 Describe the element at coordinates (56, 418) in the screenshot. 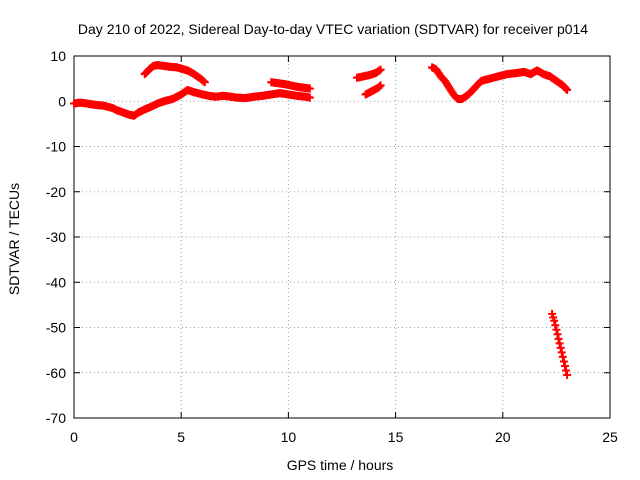

I see `y-tick-label: -70` at that location.